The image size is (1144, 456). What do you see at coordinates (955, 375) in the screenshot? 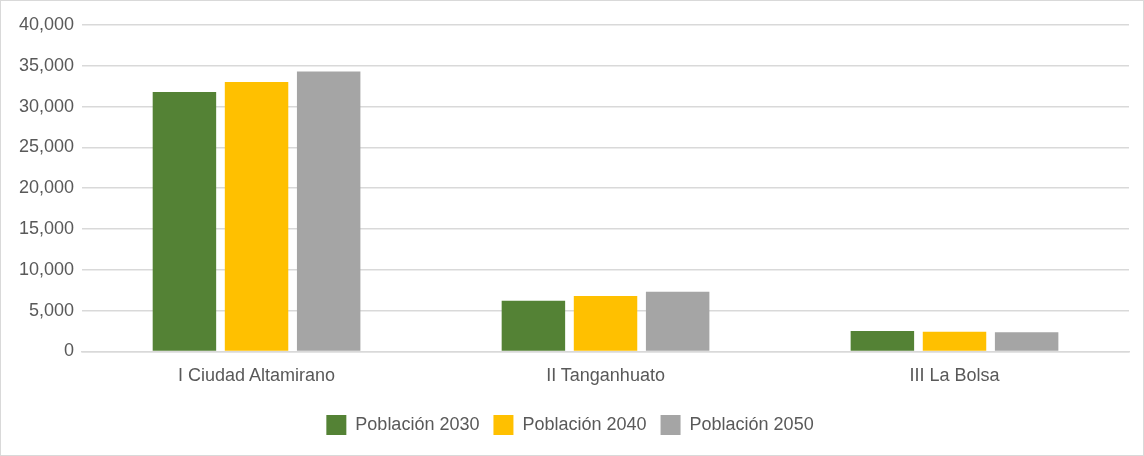
I see `x-tick-label: III La Bolsa` at bounding box center [955, 375].